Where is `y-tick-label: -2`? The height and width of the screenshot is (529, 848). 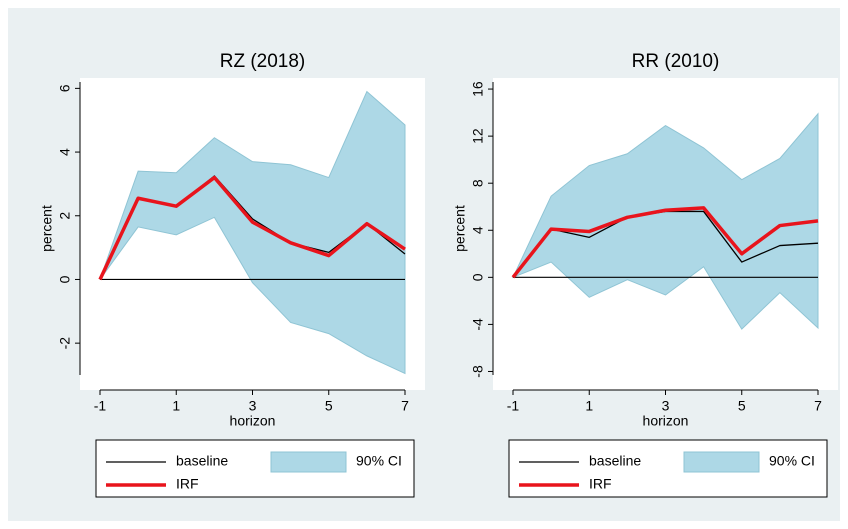
y-tick-label: -2 is located at coordinates (65, 343).